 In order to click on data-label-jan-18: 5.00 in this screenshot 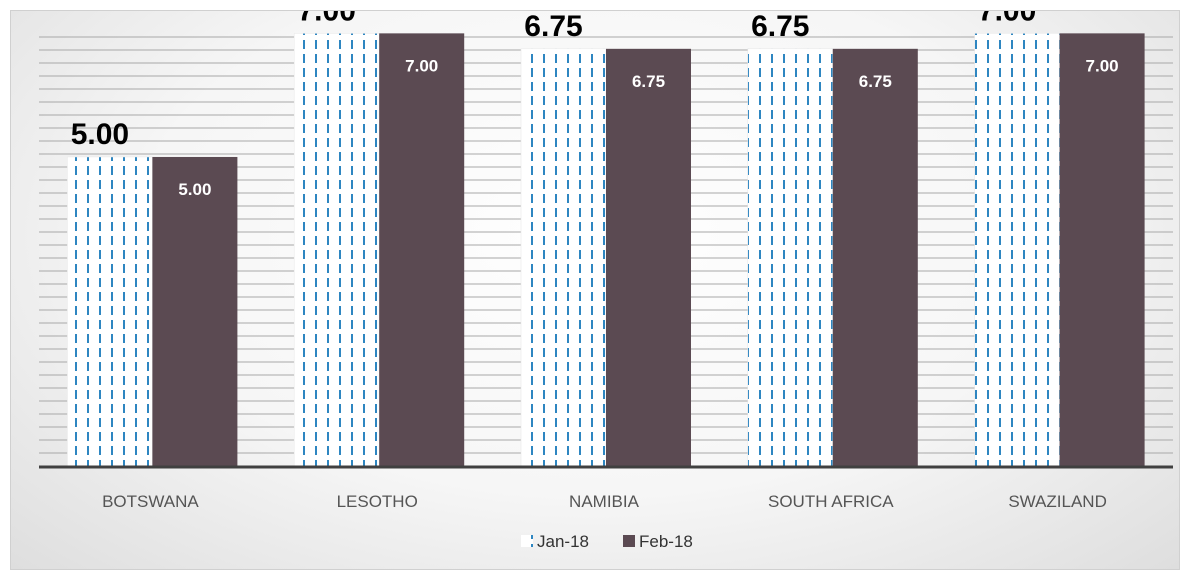, I will do `click(100, 134)`.